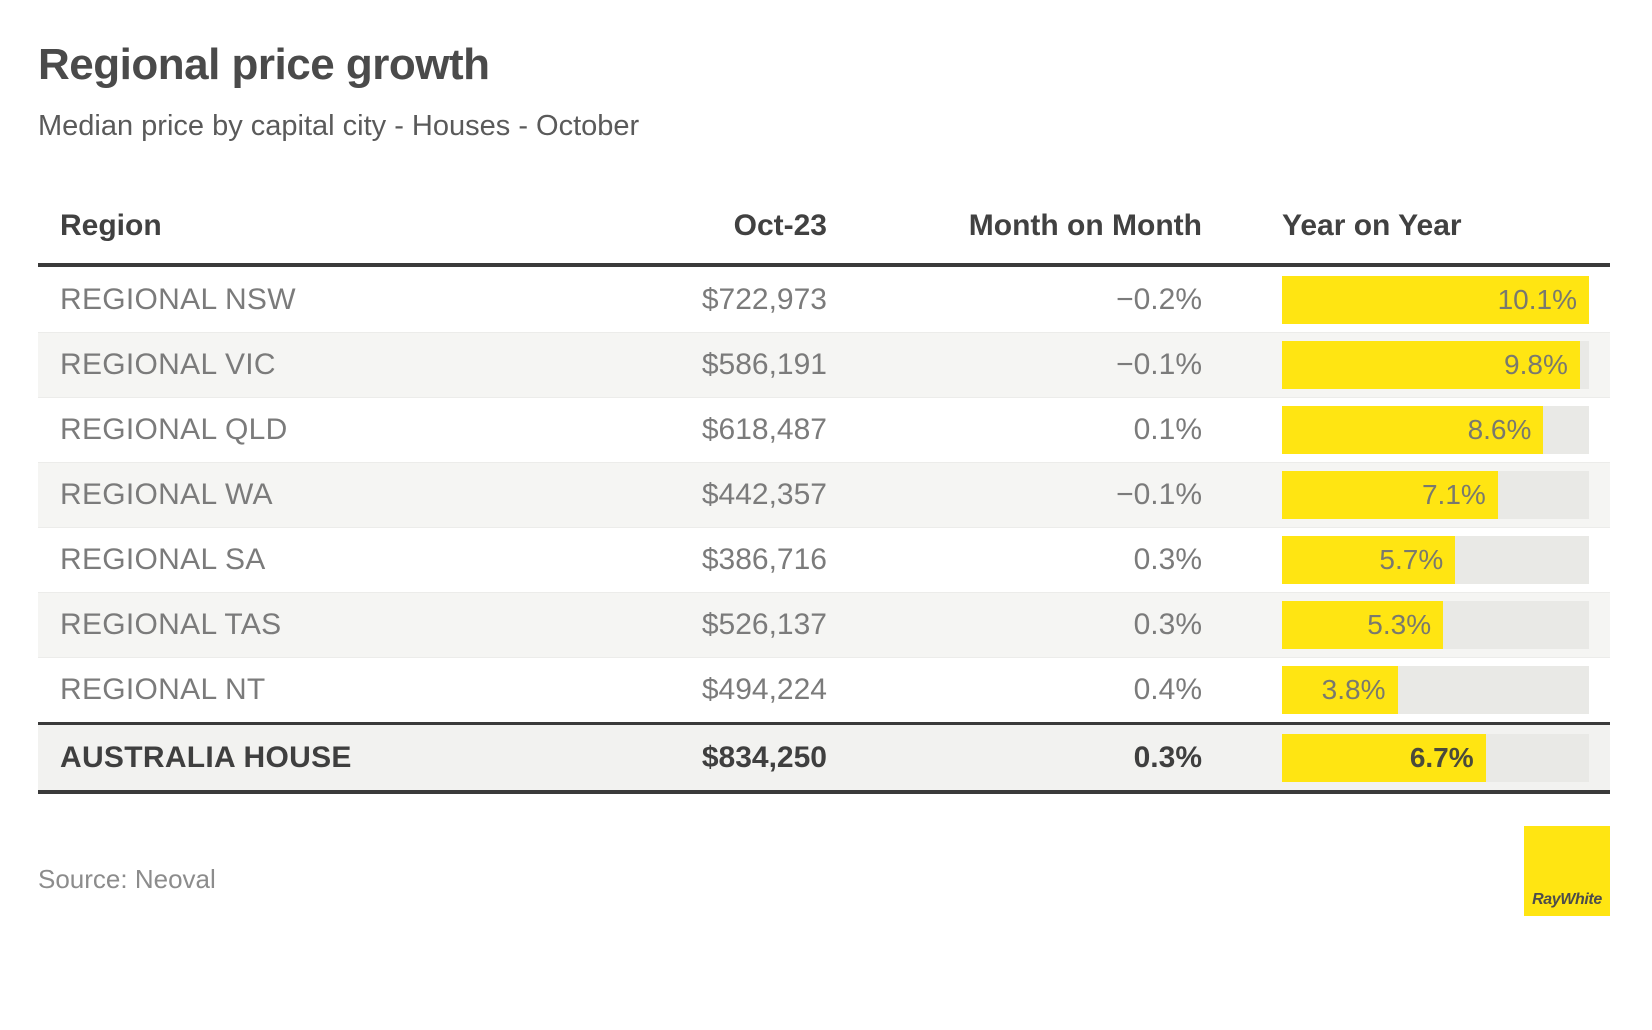 This screenshot has height=1030, width=1652. What do you see at coordinates (764, 689) in the screenshot?
I see `median-price-value: $494,224` at bounding box center [764, 689].